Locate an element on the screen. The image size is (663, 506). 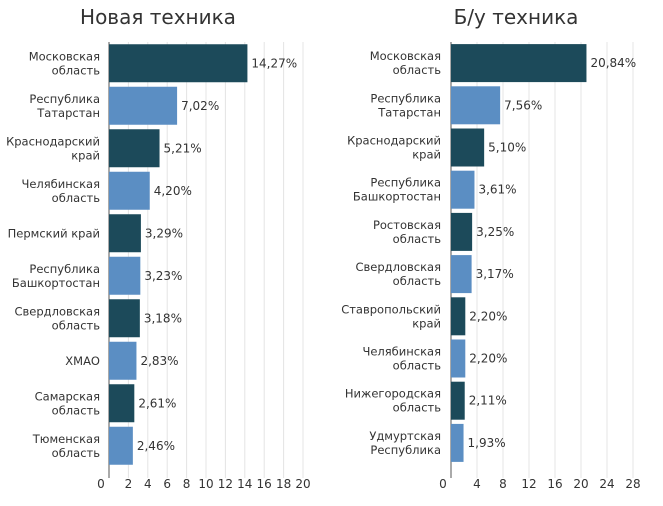
data-label: 2,83% is located at coordinates (159, 361).